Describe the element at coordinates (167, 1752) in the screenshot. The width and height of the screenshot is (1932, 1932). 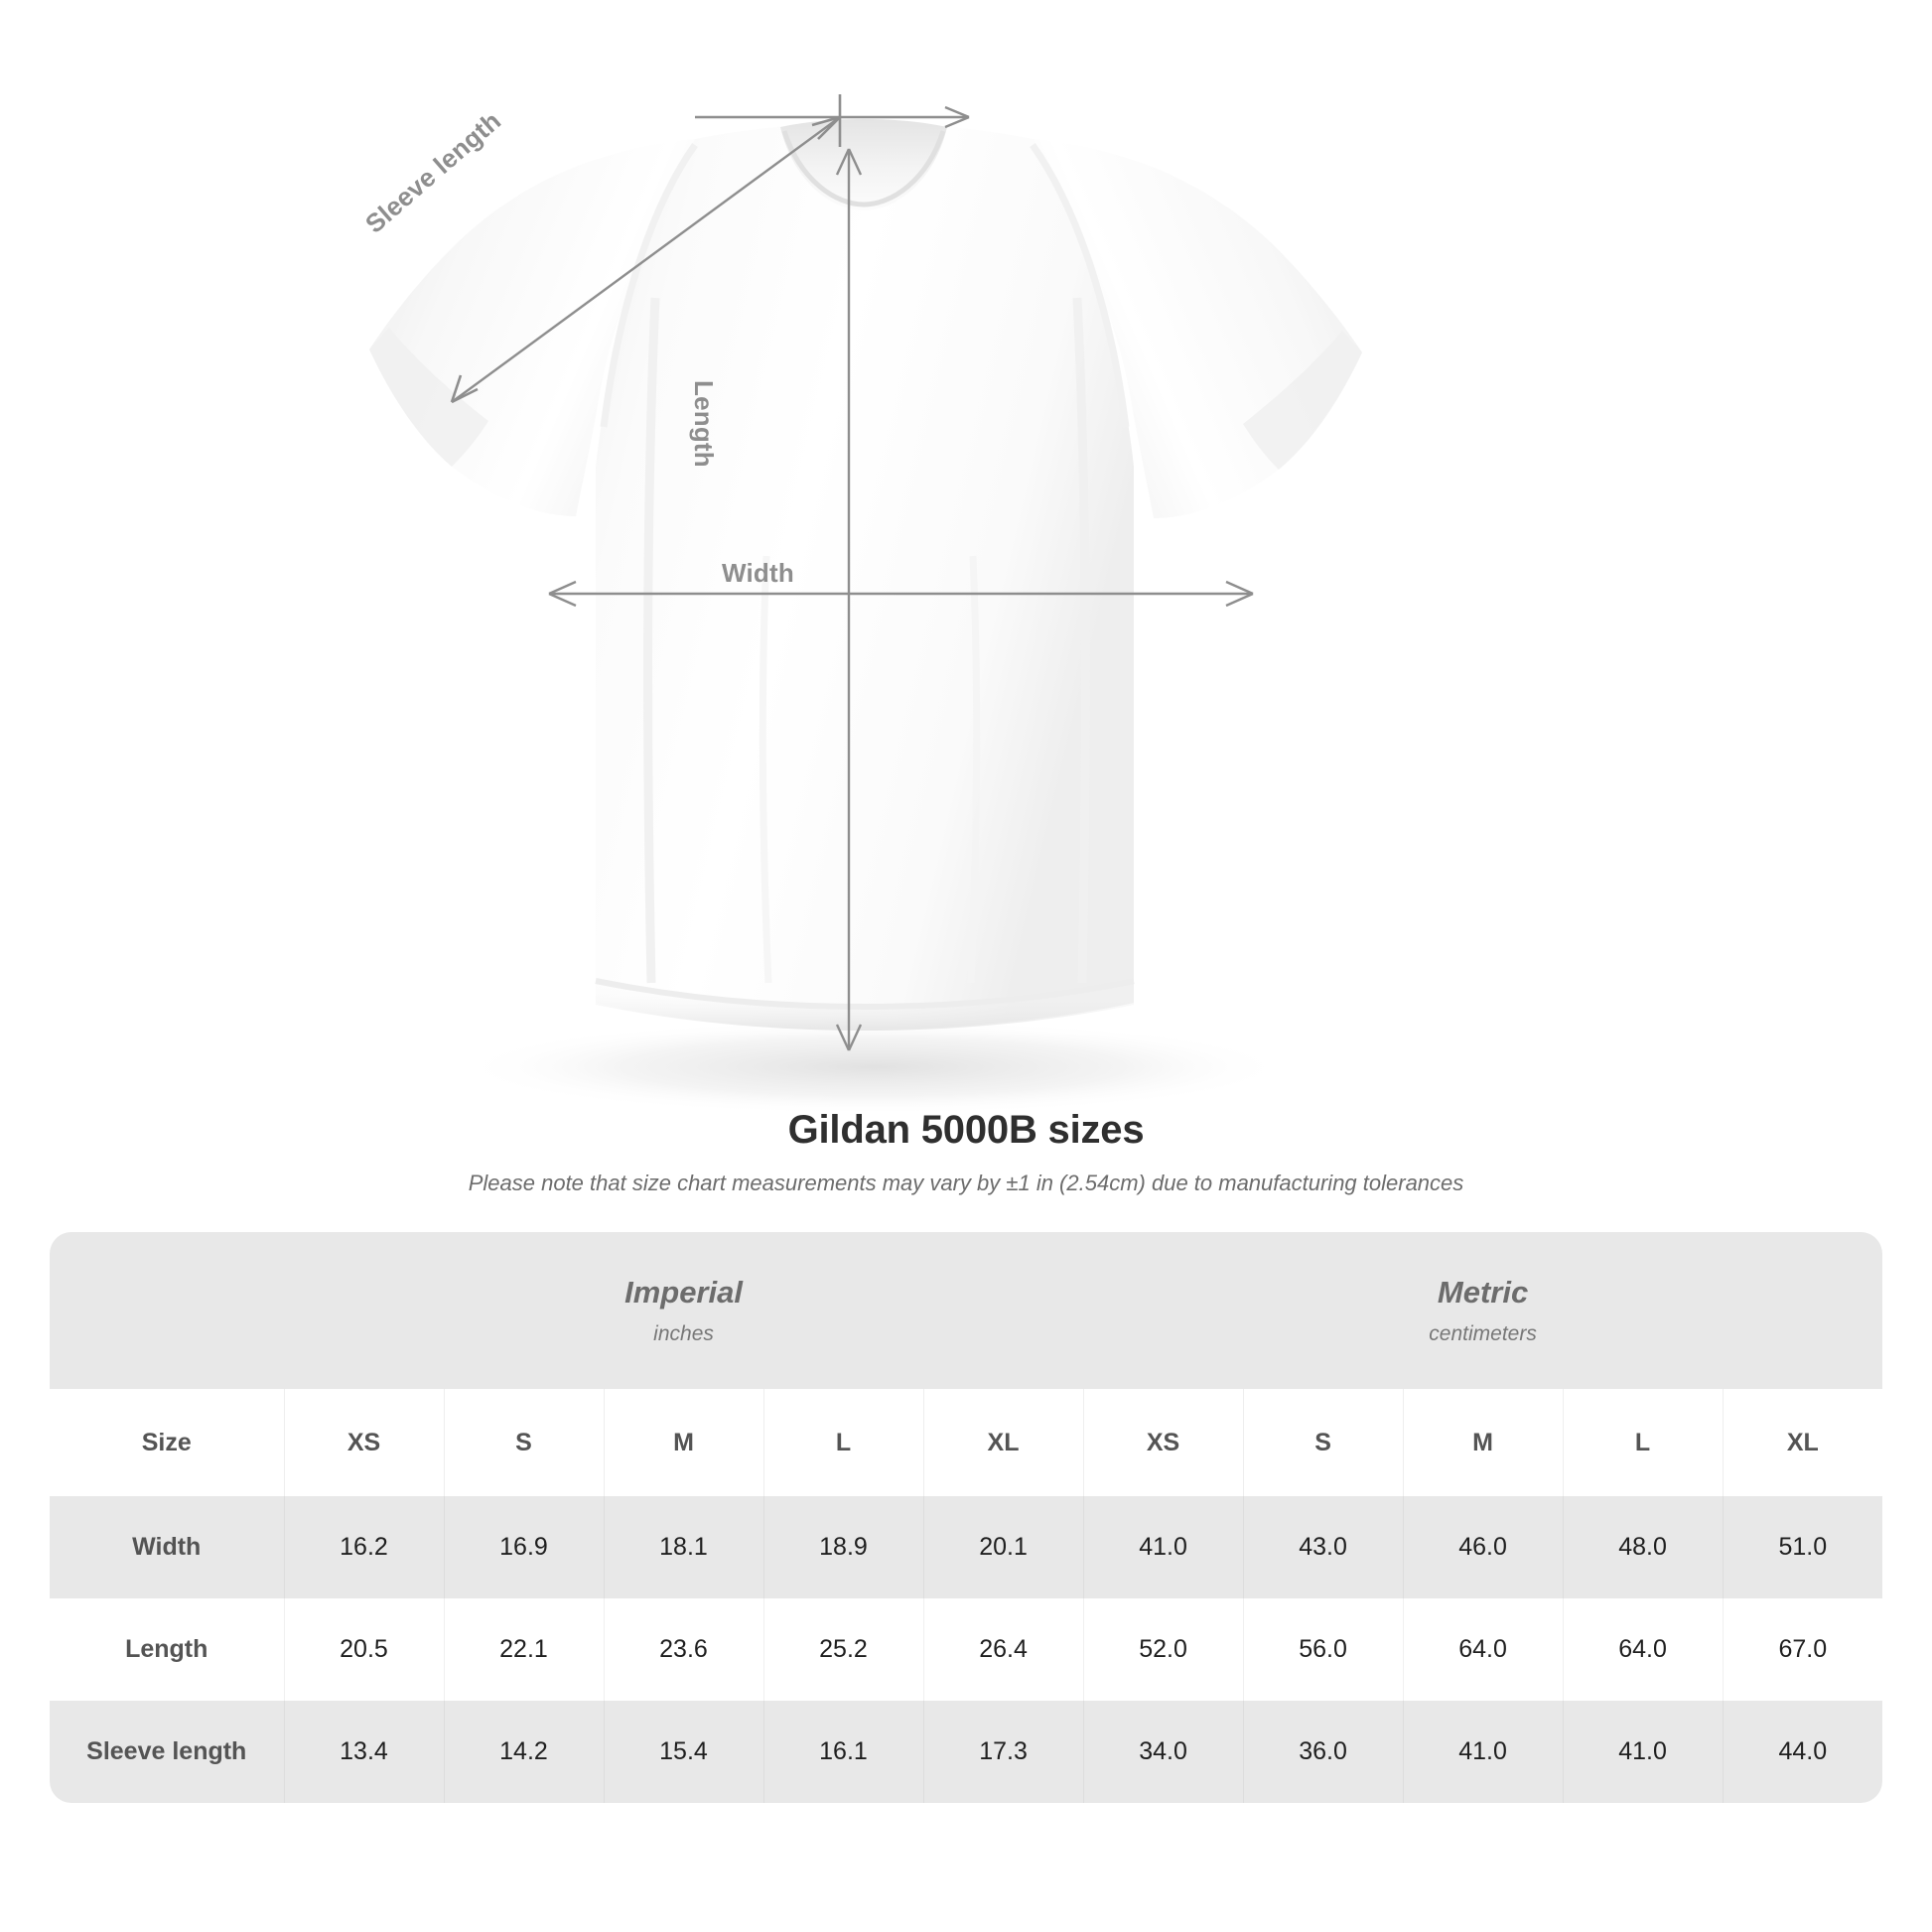
I see `row-label-sleeve-length: Sleeve length` at that location.